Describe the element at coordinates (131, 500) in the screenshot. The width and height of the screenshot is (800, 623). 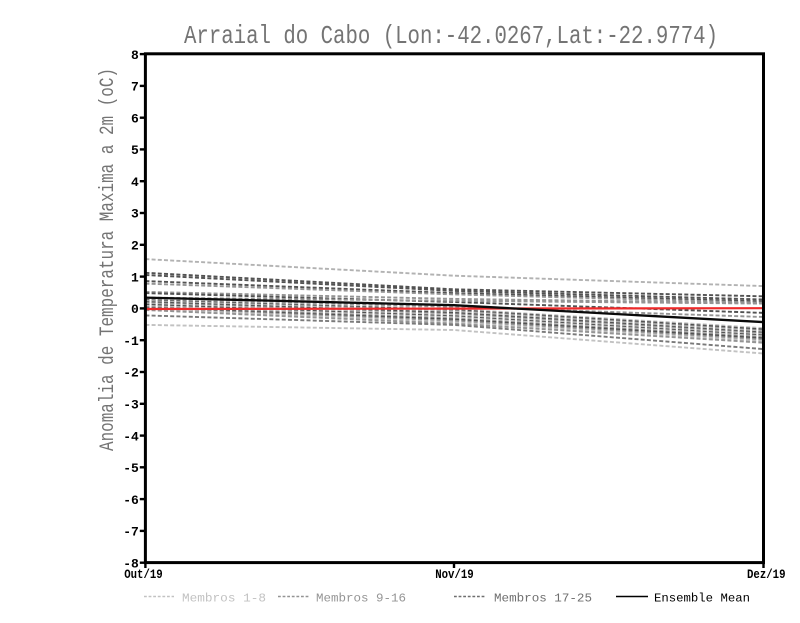
I see `svg-text: -6` at that location.